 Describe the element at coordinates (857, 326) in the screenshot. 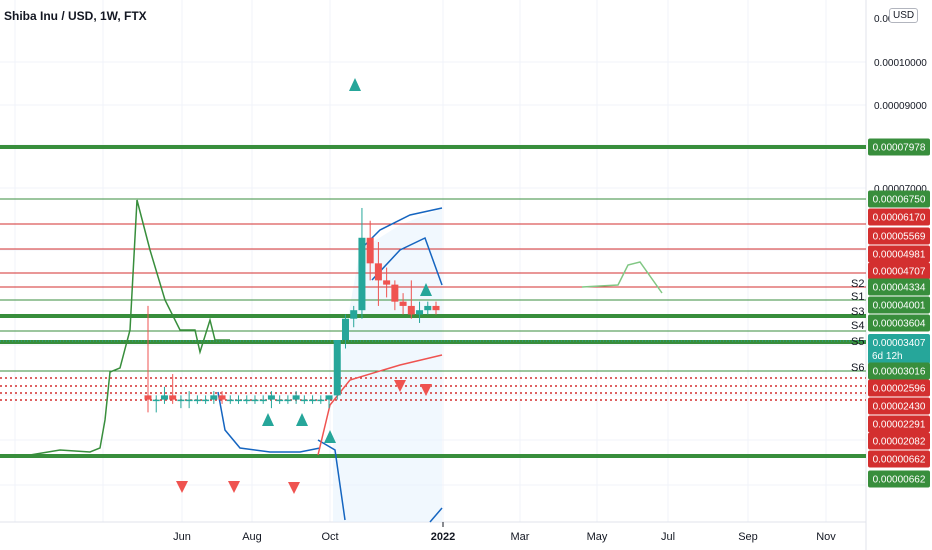

I see `support-tag: S4` at that location.